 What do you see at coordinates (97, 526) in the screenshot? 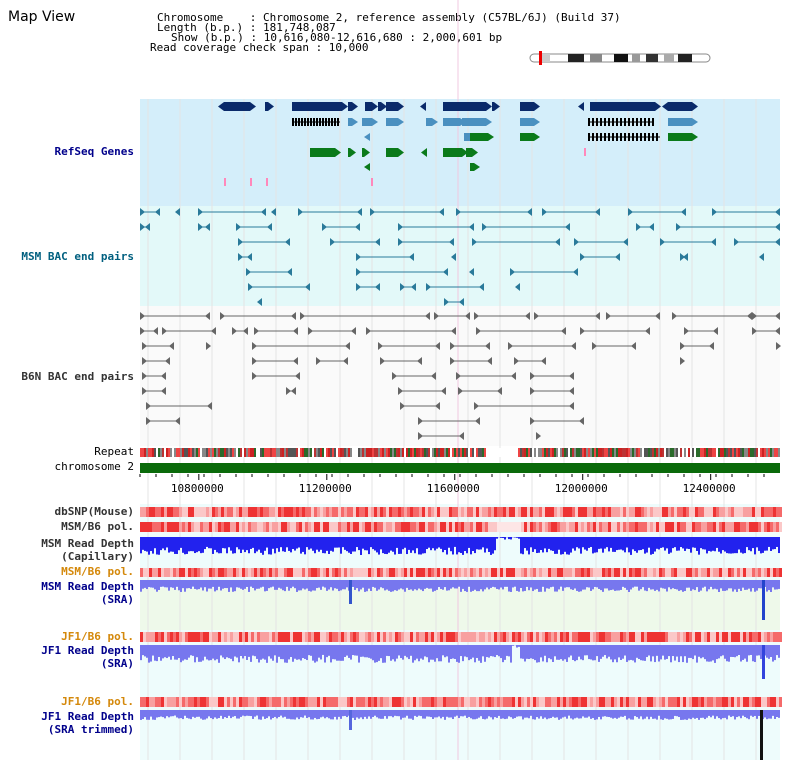
I see `msm-b6-pol-label-1: MSM/B6 pol.` at bounding box center [97, 526].